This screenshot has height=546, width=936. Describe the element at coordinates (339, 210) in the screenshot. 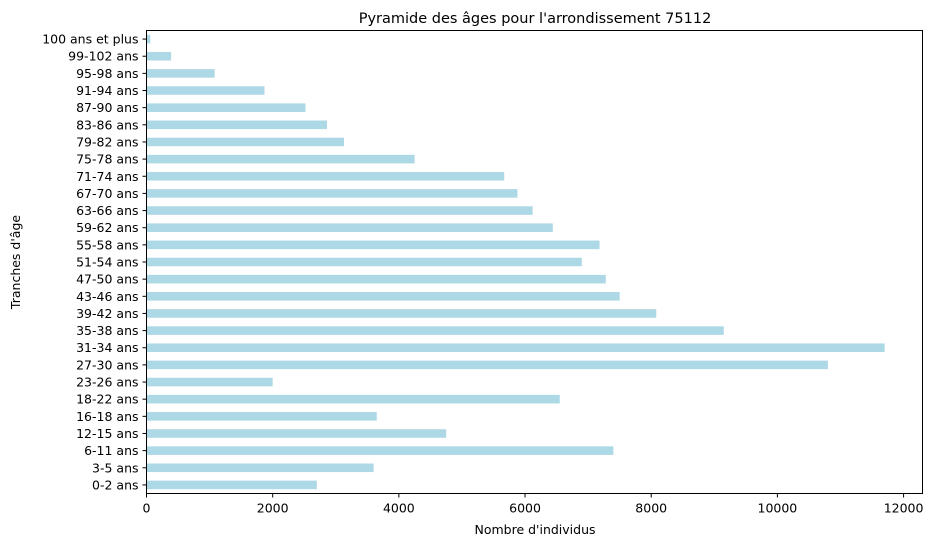

I see `bar-63-66-ans` at that location.